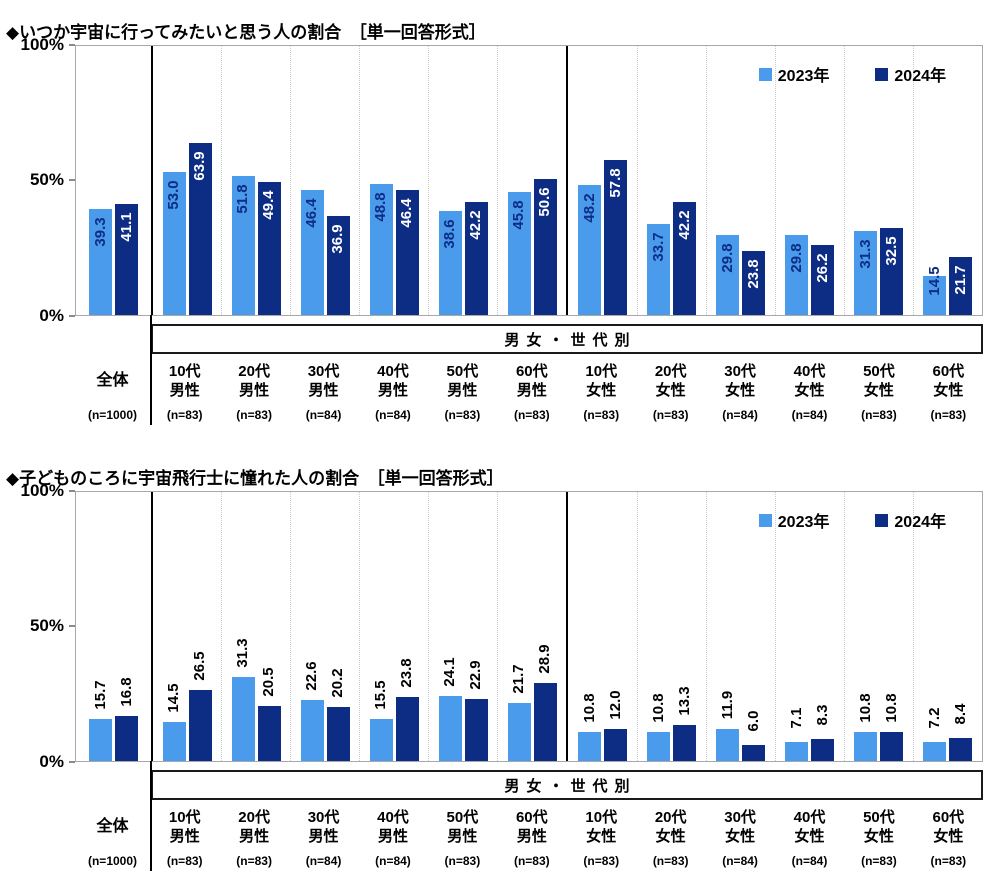 This screenshot has width=1000, height=890. What do you see at coordinates (727, 258) in the screenshot?
I see `bar-value-label: 29.8` at bounding box center [727, 258].